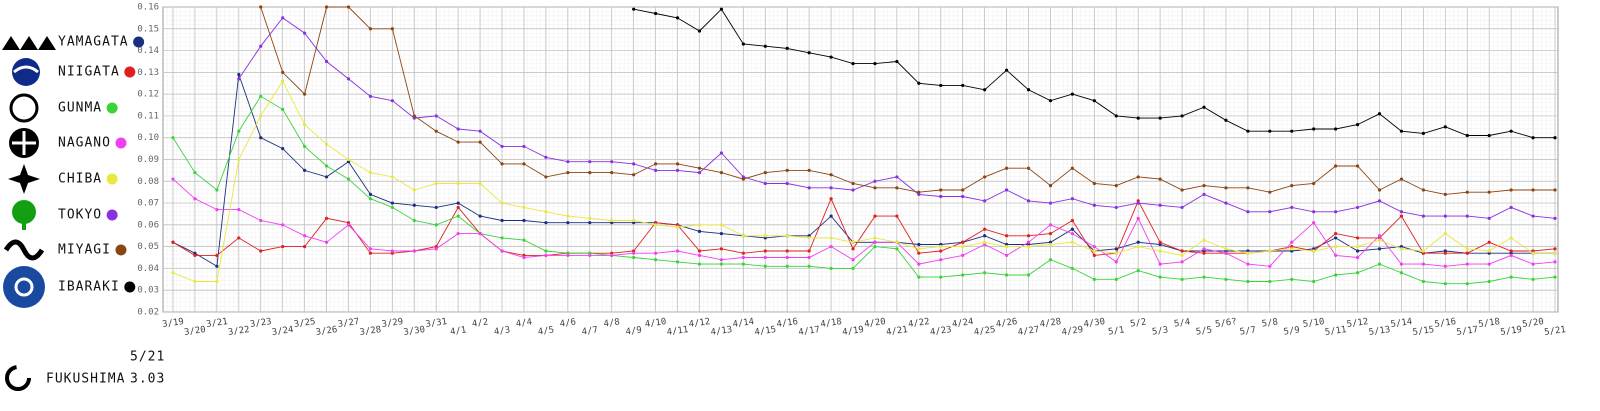 This screenshot has height=411, width=1600. What do you see at coordinates (1379, 331) in the screenshot?
I see `x-tick-label: 5/13` at bounding box center [1379, 331].